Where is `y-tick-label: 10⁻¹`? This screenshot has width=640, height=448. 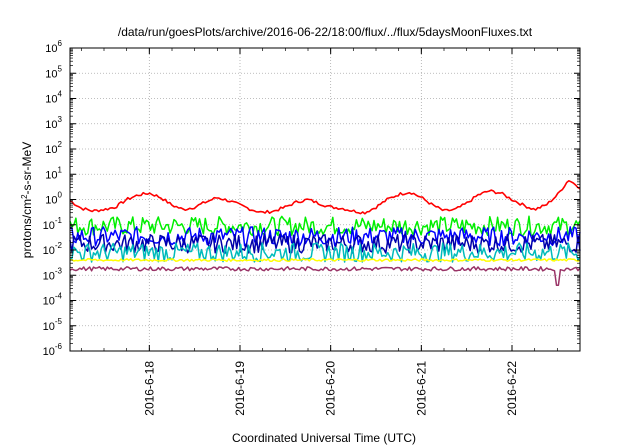
y-tick-label: 10⁻¹ is located at coordinates (53, 224).